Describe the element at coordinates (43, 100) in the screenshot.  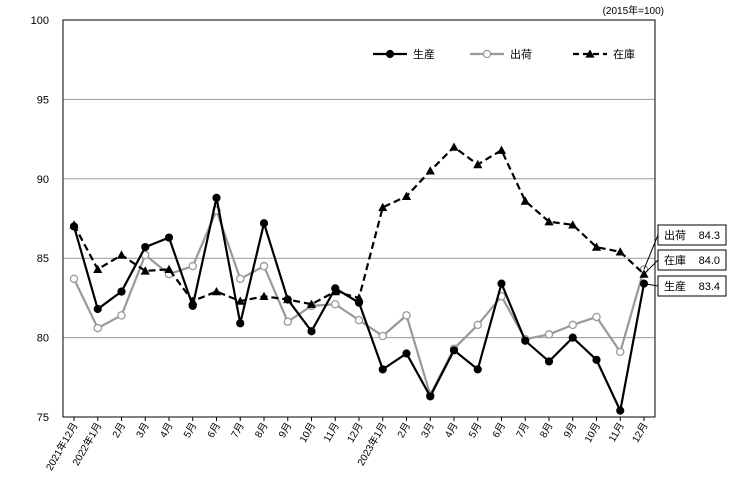
I see `y-tick-label: 95` at that location.